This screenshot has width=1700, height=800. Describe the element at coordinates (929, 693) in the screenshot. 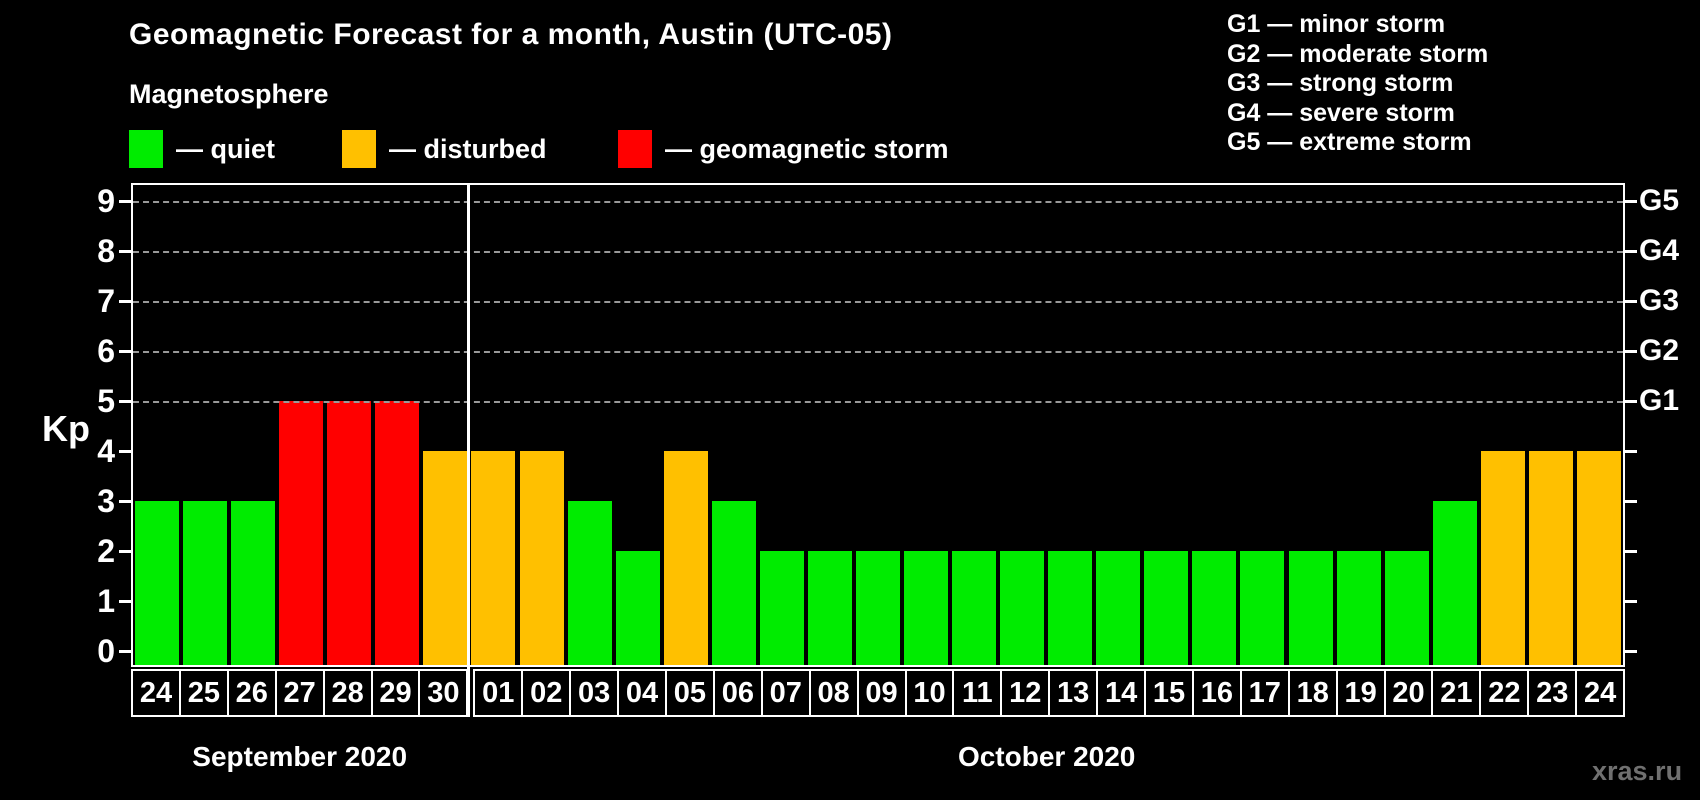

I see `day-label-10: 10` at that location.